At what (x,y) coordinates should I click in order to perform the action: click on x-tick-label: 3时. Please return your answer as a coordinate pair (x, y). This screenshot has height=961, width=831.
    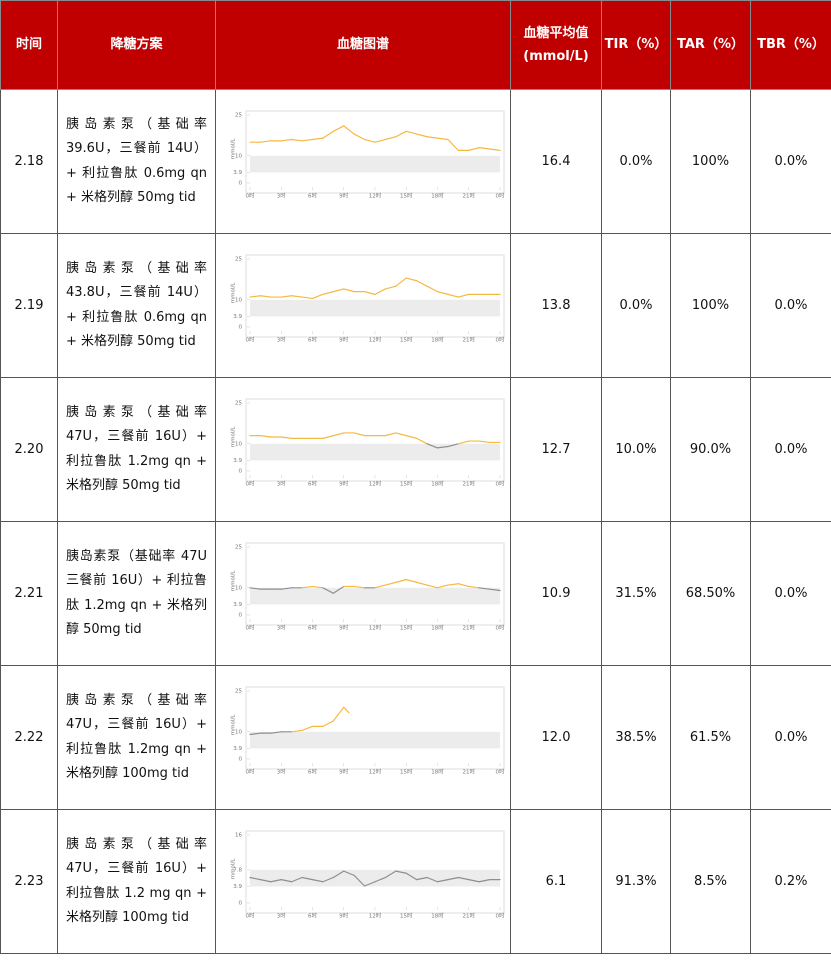
    Looking at the image, I should click on (281, 771).